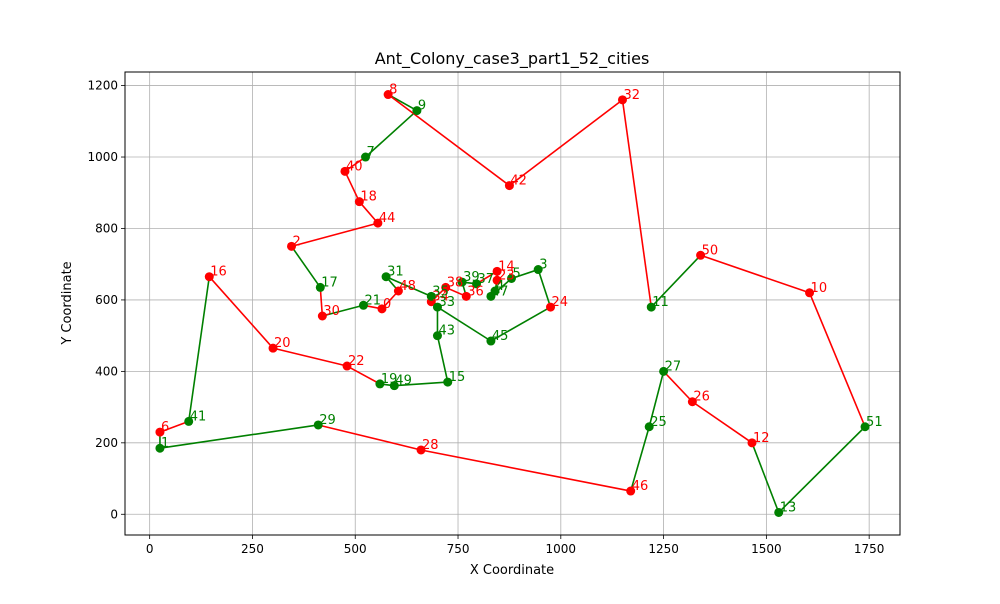 This screenshot has width=1000, height=604. What do you see at coordinates (788, 507) in the screenshot?
I see `city-label: 13` at bounding box center [788, 507].